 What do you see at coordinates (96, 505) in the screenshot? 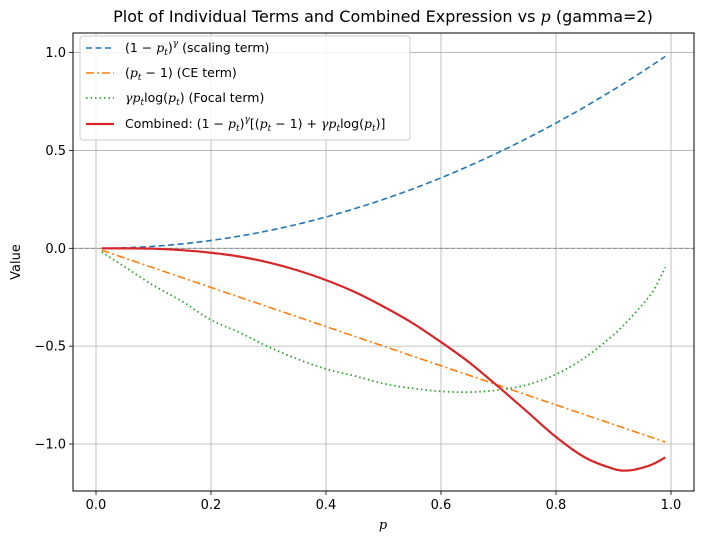
I see `x-tick-label: 0.0` at bounding box center [96, 505].